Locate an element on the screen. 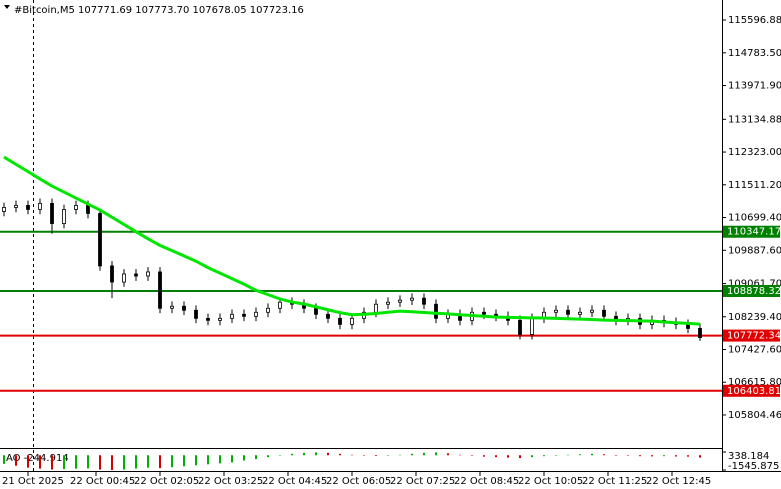  x-tick-label: 22 Oct 06:05 is located at coordinates (358, 481).